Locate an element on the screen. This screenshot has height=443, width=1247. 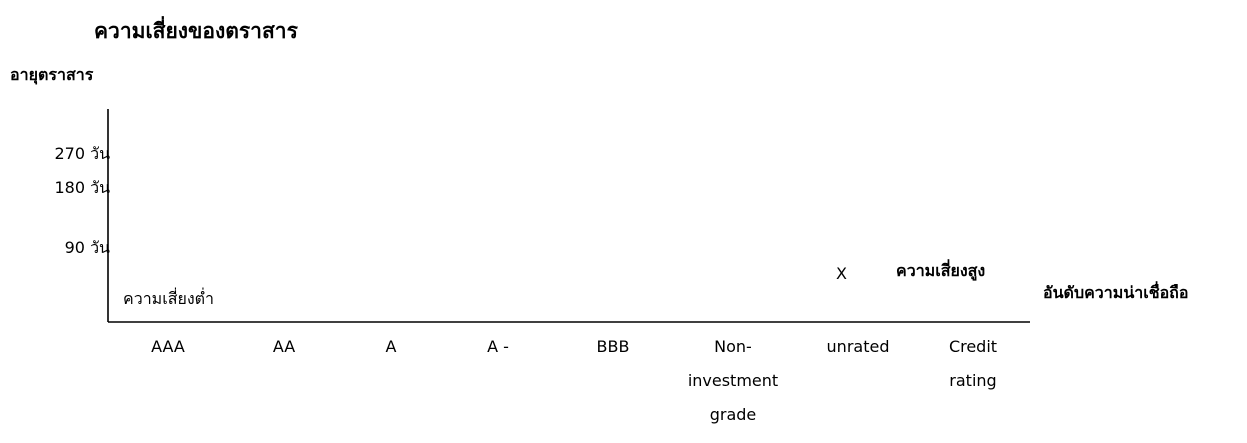
data-point-marker: X is located at coordinates (841, 273).